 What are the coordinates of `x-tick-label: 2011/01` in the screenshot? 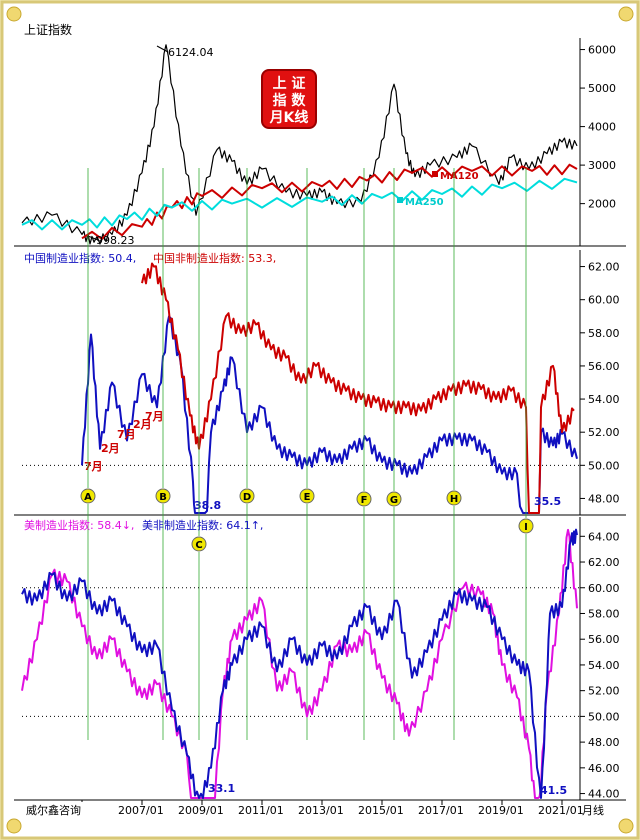 It's located at (261, 810).